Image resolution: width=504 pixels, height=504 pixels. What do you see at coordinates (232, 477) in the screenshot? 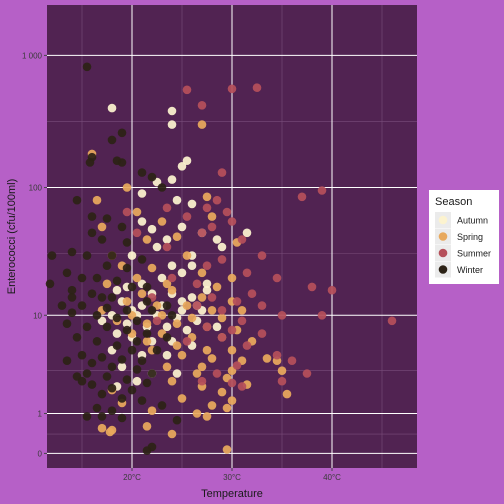
I see `x-tick-label: 30°C` at bounding box center [232, 477].